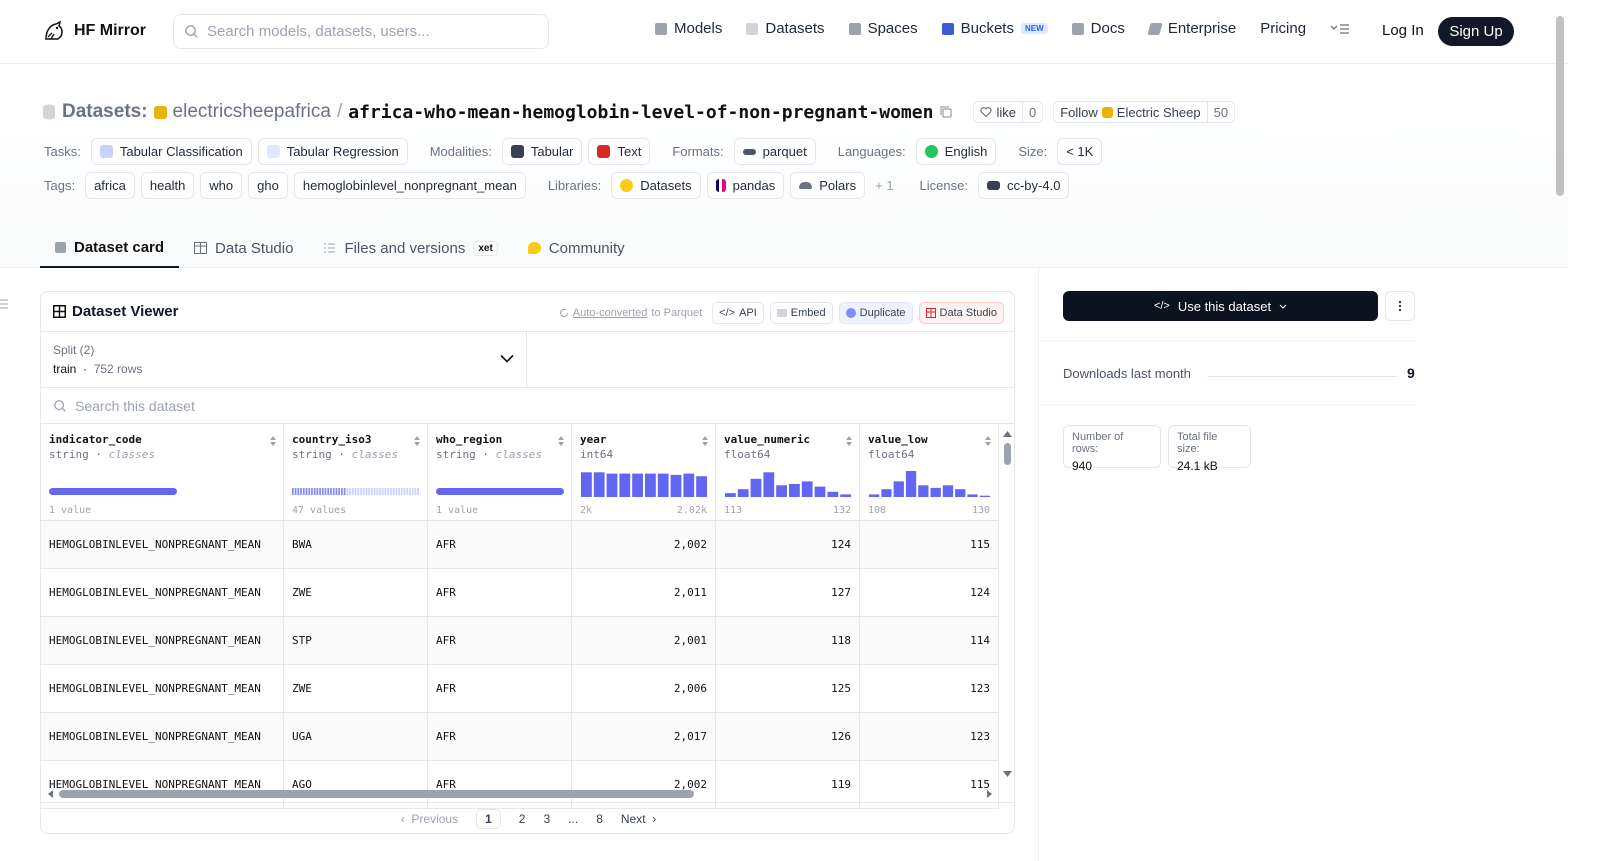  I want to click on libraries-more: + 1, so click(884, 185).